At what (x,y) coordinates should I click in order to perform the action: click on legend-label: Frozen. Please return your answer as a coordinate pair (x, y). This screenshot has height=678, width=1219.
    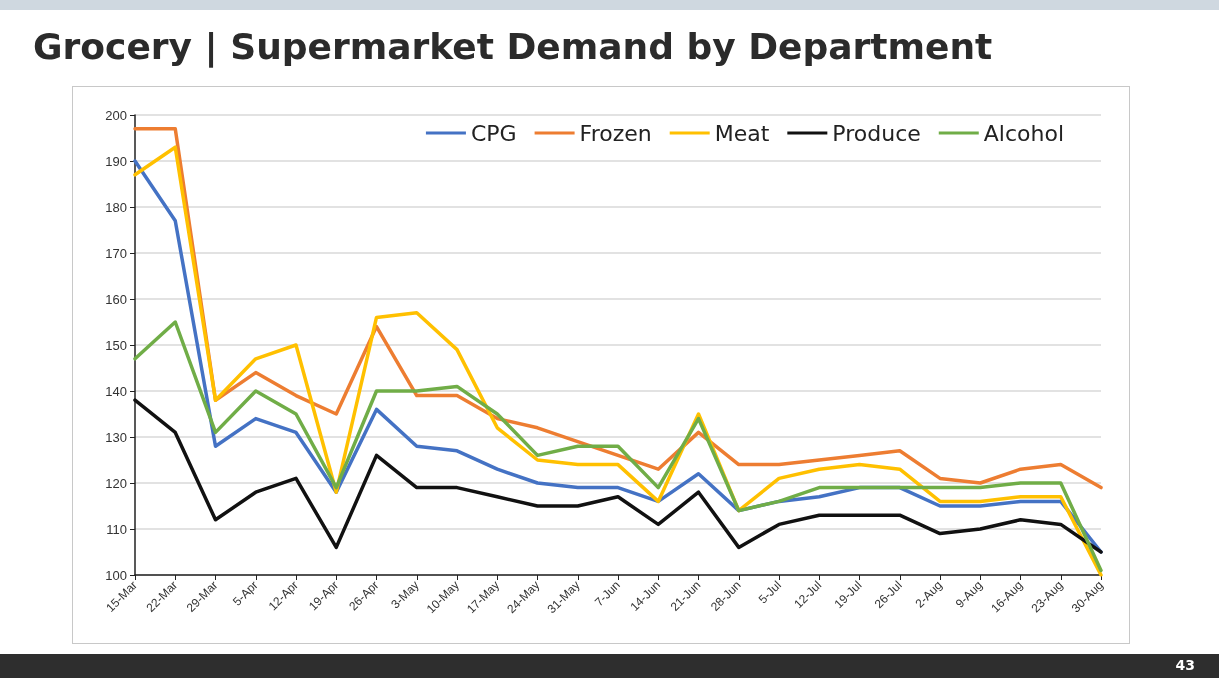
    Looking at the image, I should click on (615, 133).